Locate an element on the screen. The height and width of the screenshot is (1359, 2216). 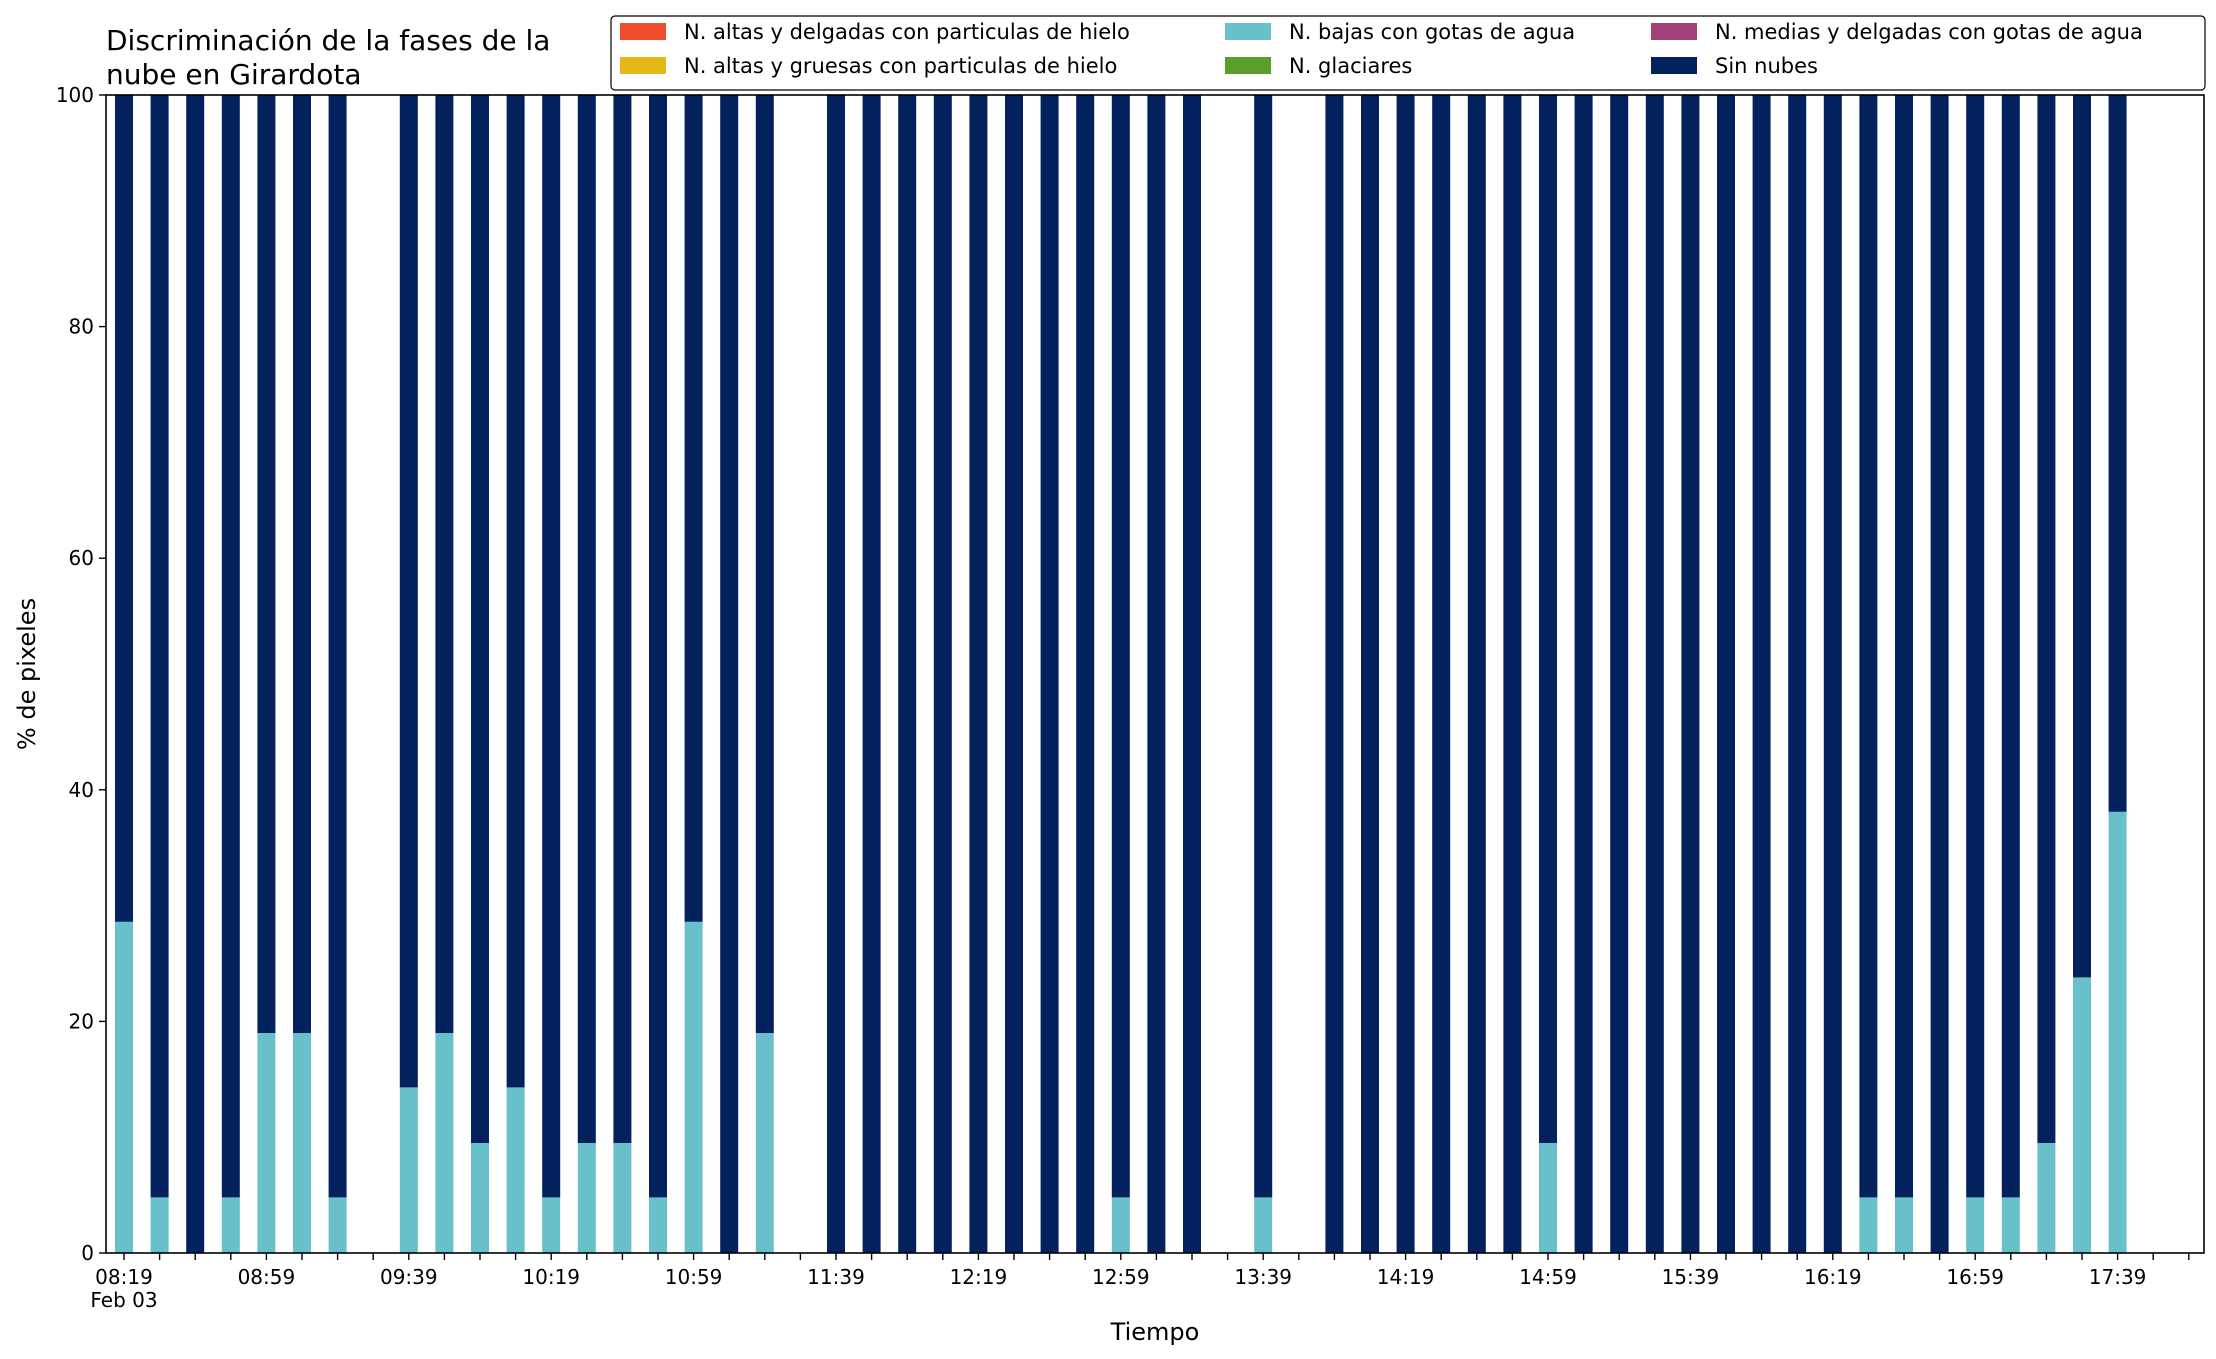
legend-box is located at coordinates (1408, 53).